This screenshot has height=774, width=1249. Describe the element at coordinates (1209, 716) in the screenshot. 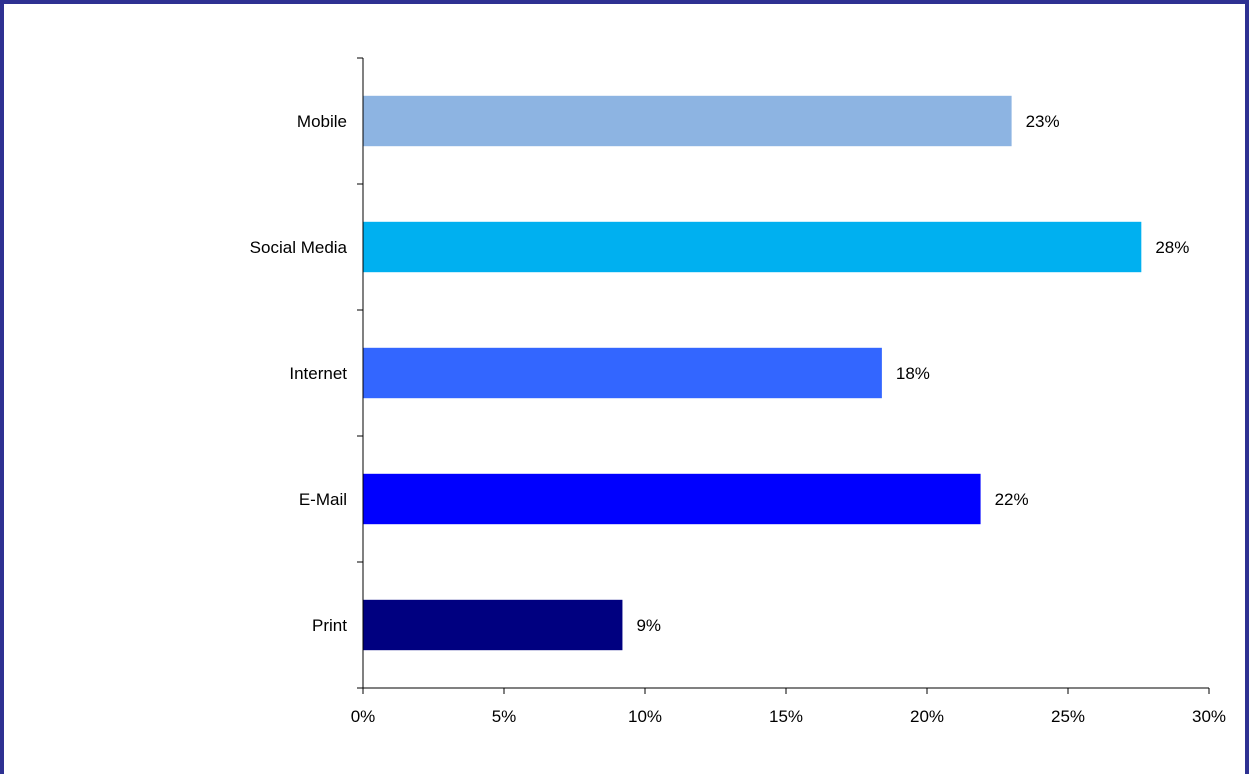

I see `x-tick-label: 30%` at that location.